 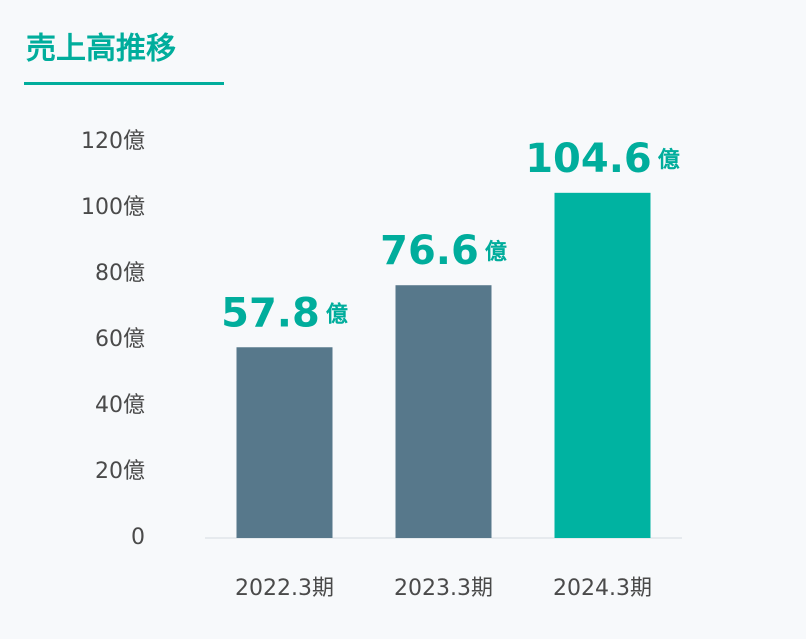 I want to click on value-label: 57.8 億, so click(x=284, y=313).